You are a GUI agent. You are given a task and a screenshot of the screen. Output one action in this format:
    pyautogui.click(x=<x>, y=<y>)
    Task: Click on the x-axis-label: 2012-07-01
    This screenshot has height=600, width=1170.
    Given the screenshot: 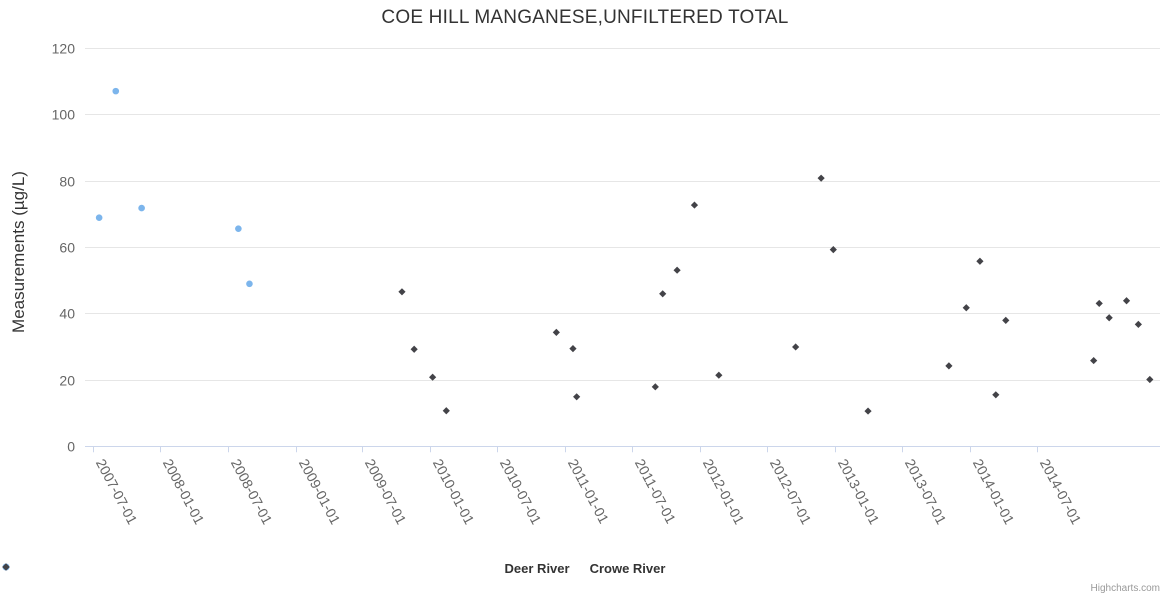 What is the action you would take?
    pyautogui.click(x=791, y=491)
    